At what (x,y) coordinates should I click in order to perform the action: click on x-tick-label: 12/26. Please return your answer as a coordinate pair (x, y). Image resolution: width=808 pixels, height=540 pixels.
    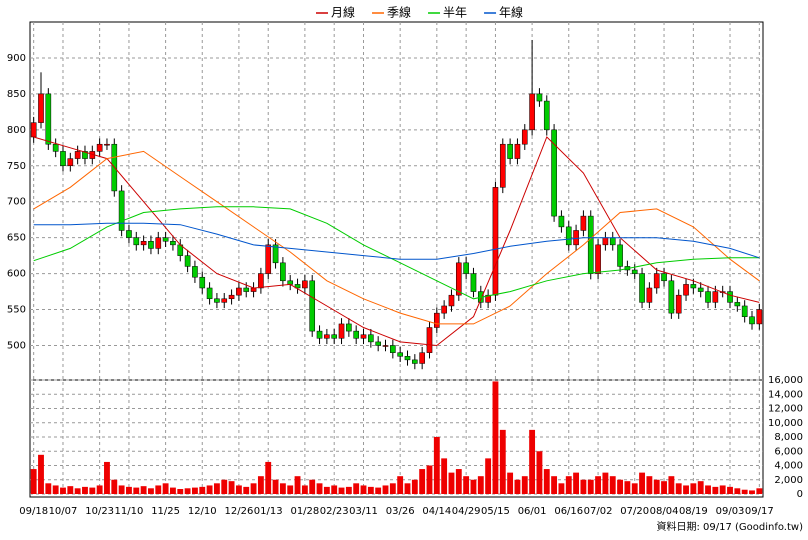
    Looking at the image, I should click on (238, 511).